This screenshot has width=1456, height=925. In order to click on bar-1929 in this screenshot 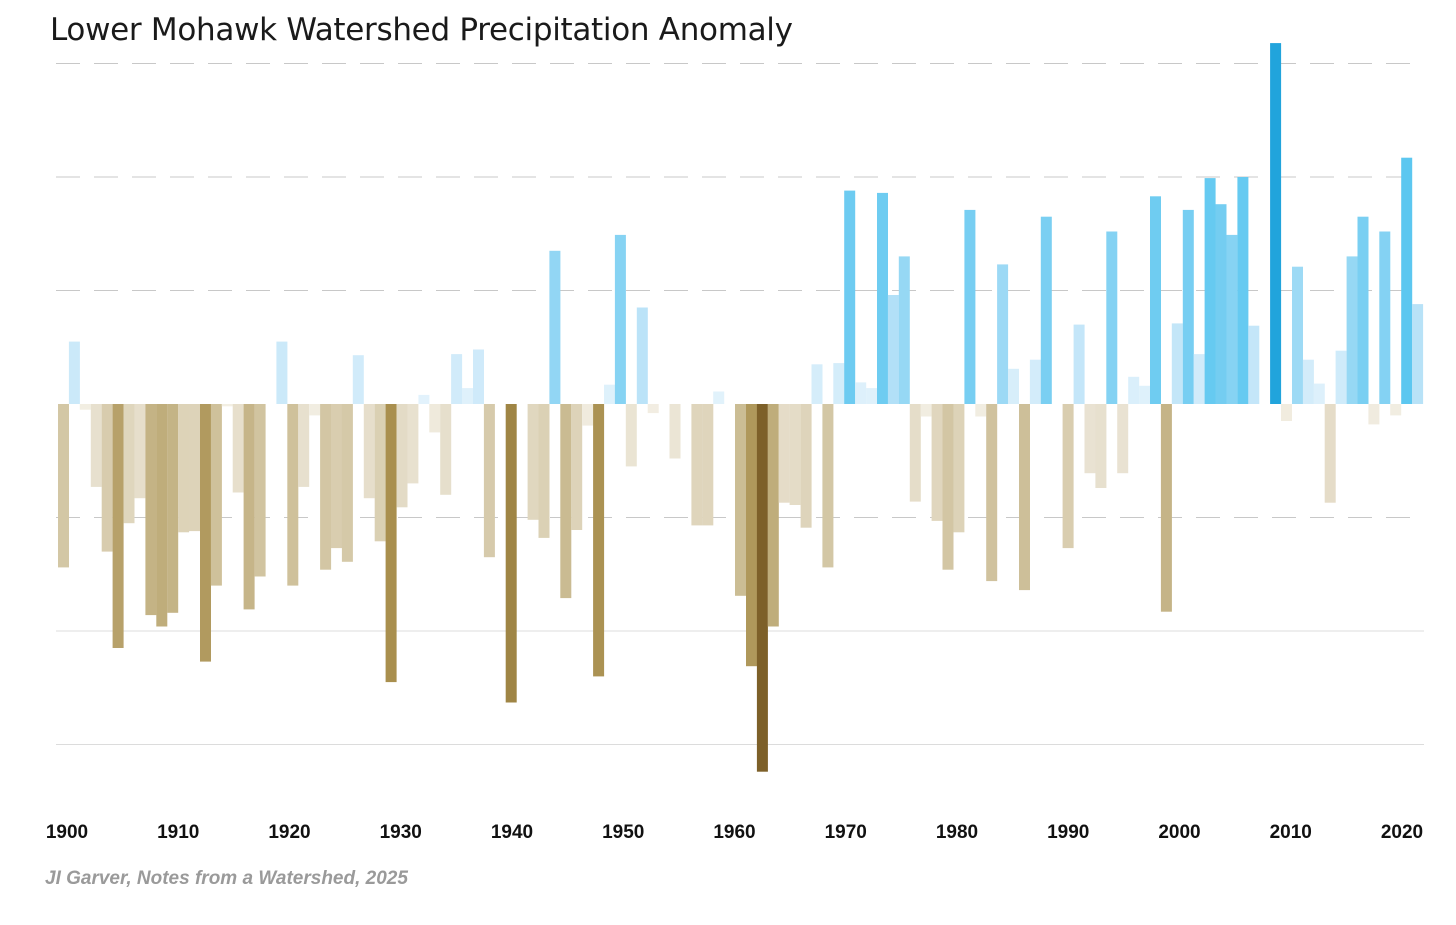, I will do `click(380, 473)`.